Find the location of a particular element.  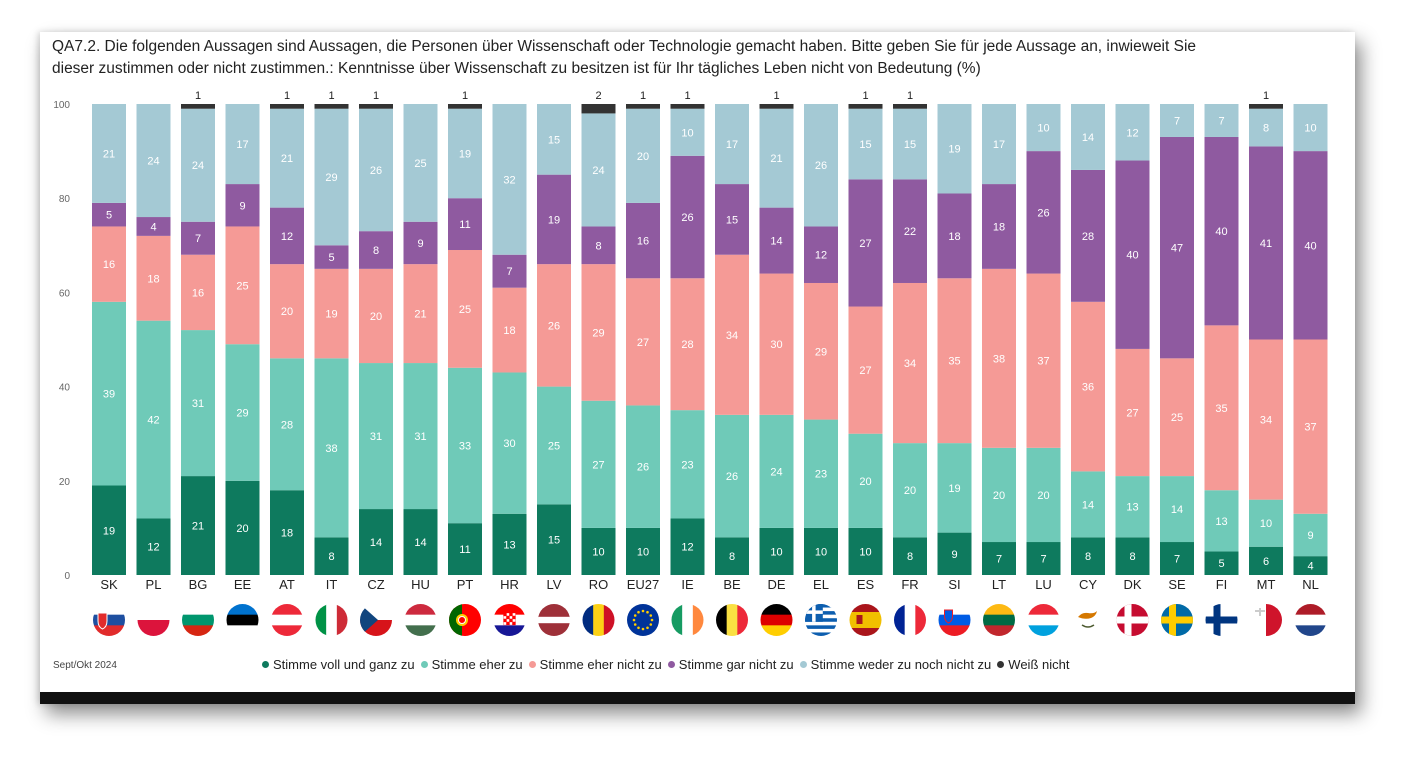

bar-segment-eher-cz is located at coordinates (376, 436).